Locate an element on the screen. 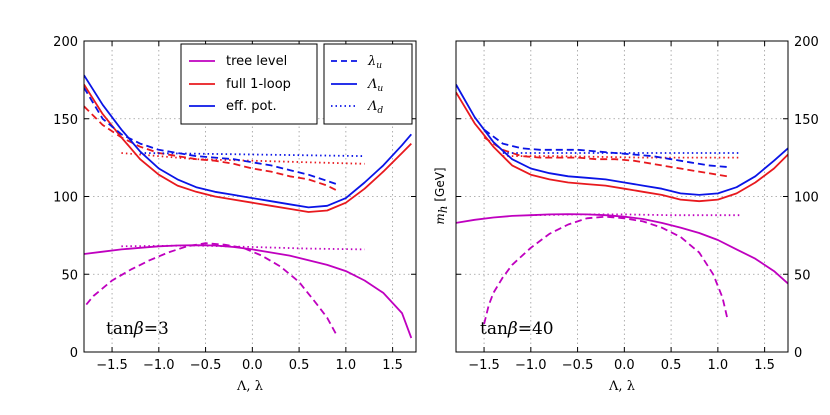 The image size is (830, 415). left-annotation-beta: β is located at coordinates (138, 329).